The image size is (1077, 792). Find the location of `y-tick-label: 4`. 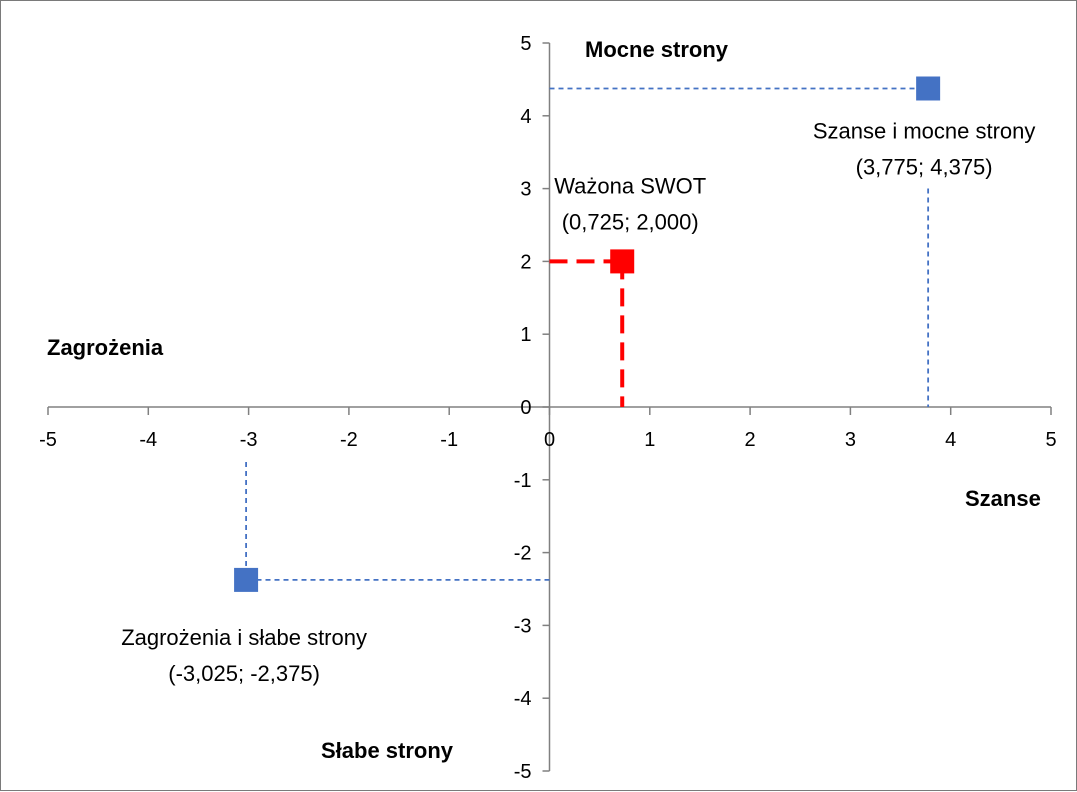

y-tick-label: 4 is located at coordinates (525, 117).